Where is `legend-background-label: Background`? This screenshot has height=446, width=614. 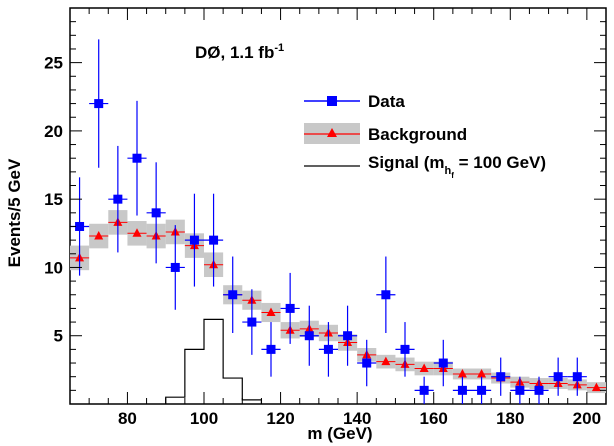
legend-background-label: Background is located at coordinates (417, 134).